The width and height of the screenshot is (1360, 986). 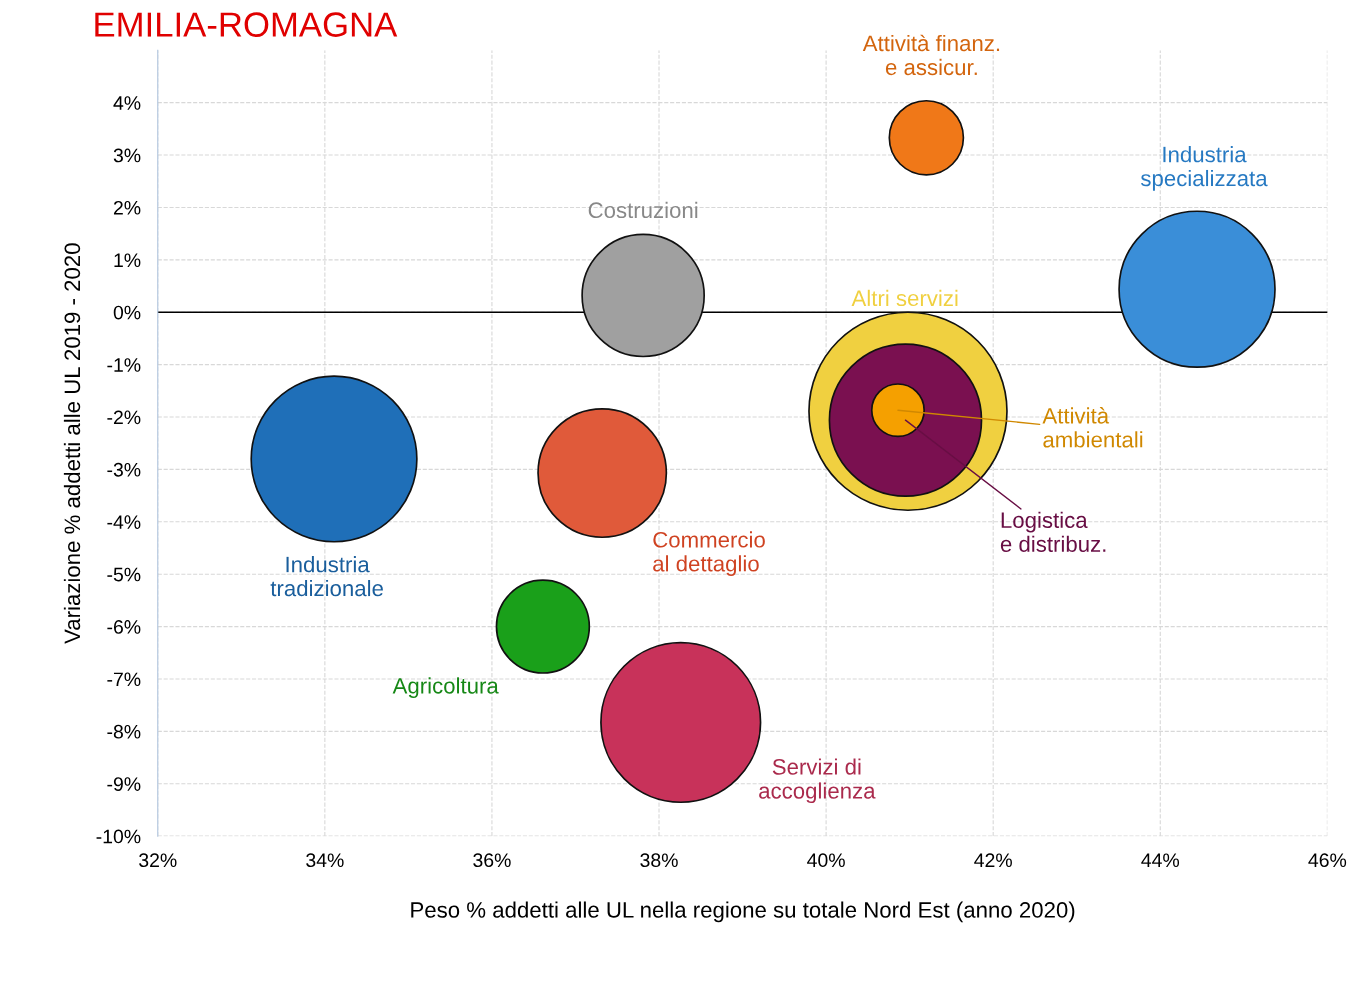 I want to click on x-tick-label: 32%, so click(x=158, y=860).